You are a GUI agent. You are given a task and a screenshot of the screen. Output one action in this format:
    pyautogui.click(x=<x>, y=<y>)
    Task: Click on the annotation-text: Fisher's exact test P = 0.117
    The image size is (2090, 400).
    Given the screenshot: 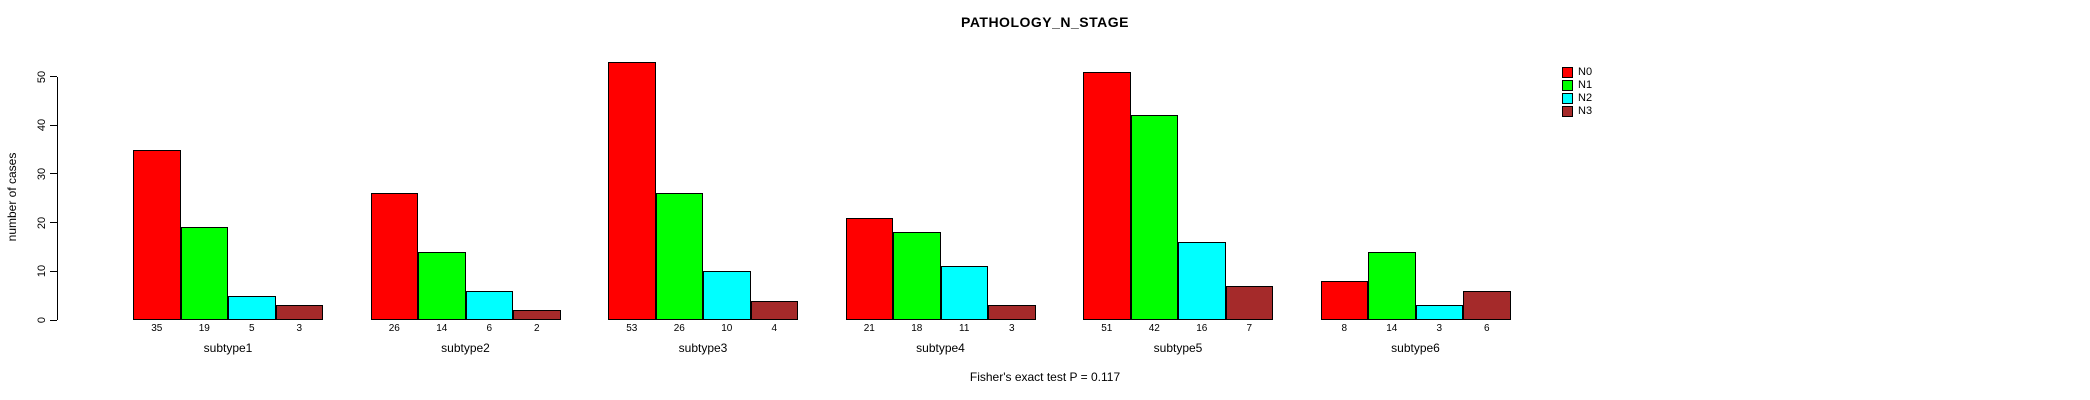 What is the action you would take?
    pyautogui.click(x=1045, y=377)
    